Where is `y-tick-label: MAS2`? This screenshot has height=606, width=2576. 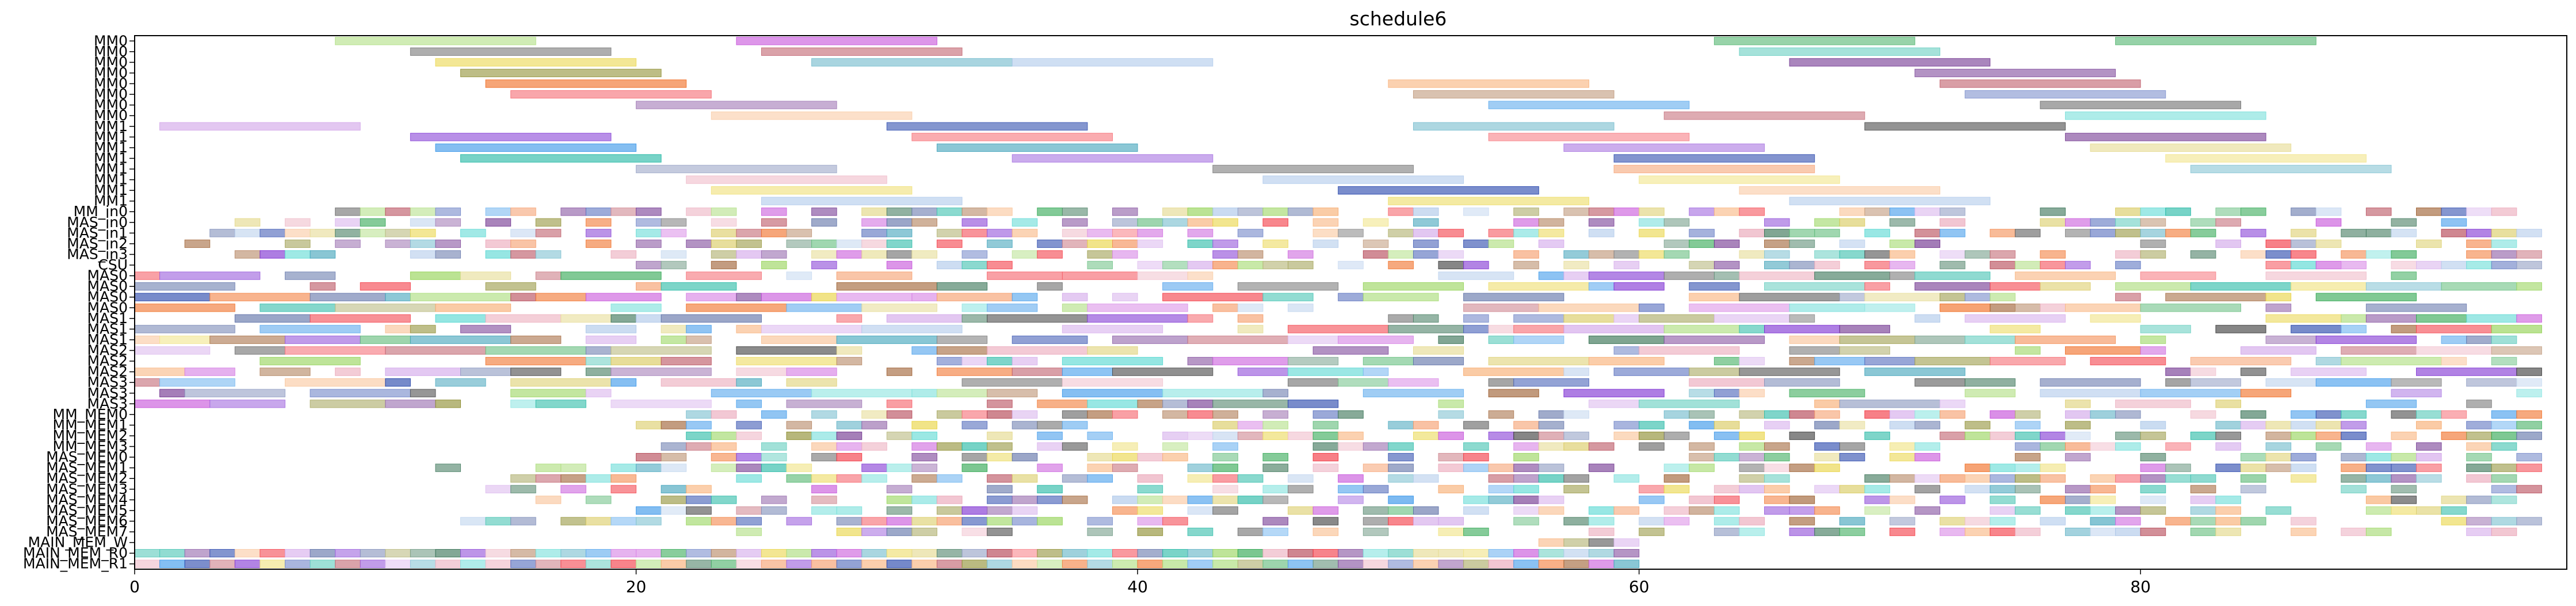
y-tick-label: MAS2 is located at coordinates (107, 350).